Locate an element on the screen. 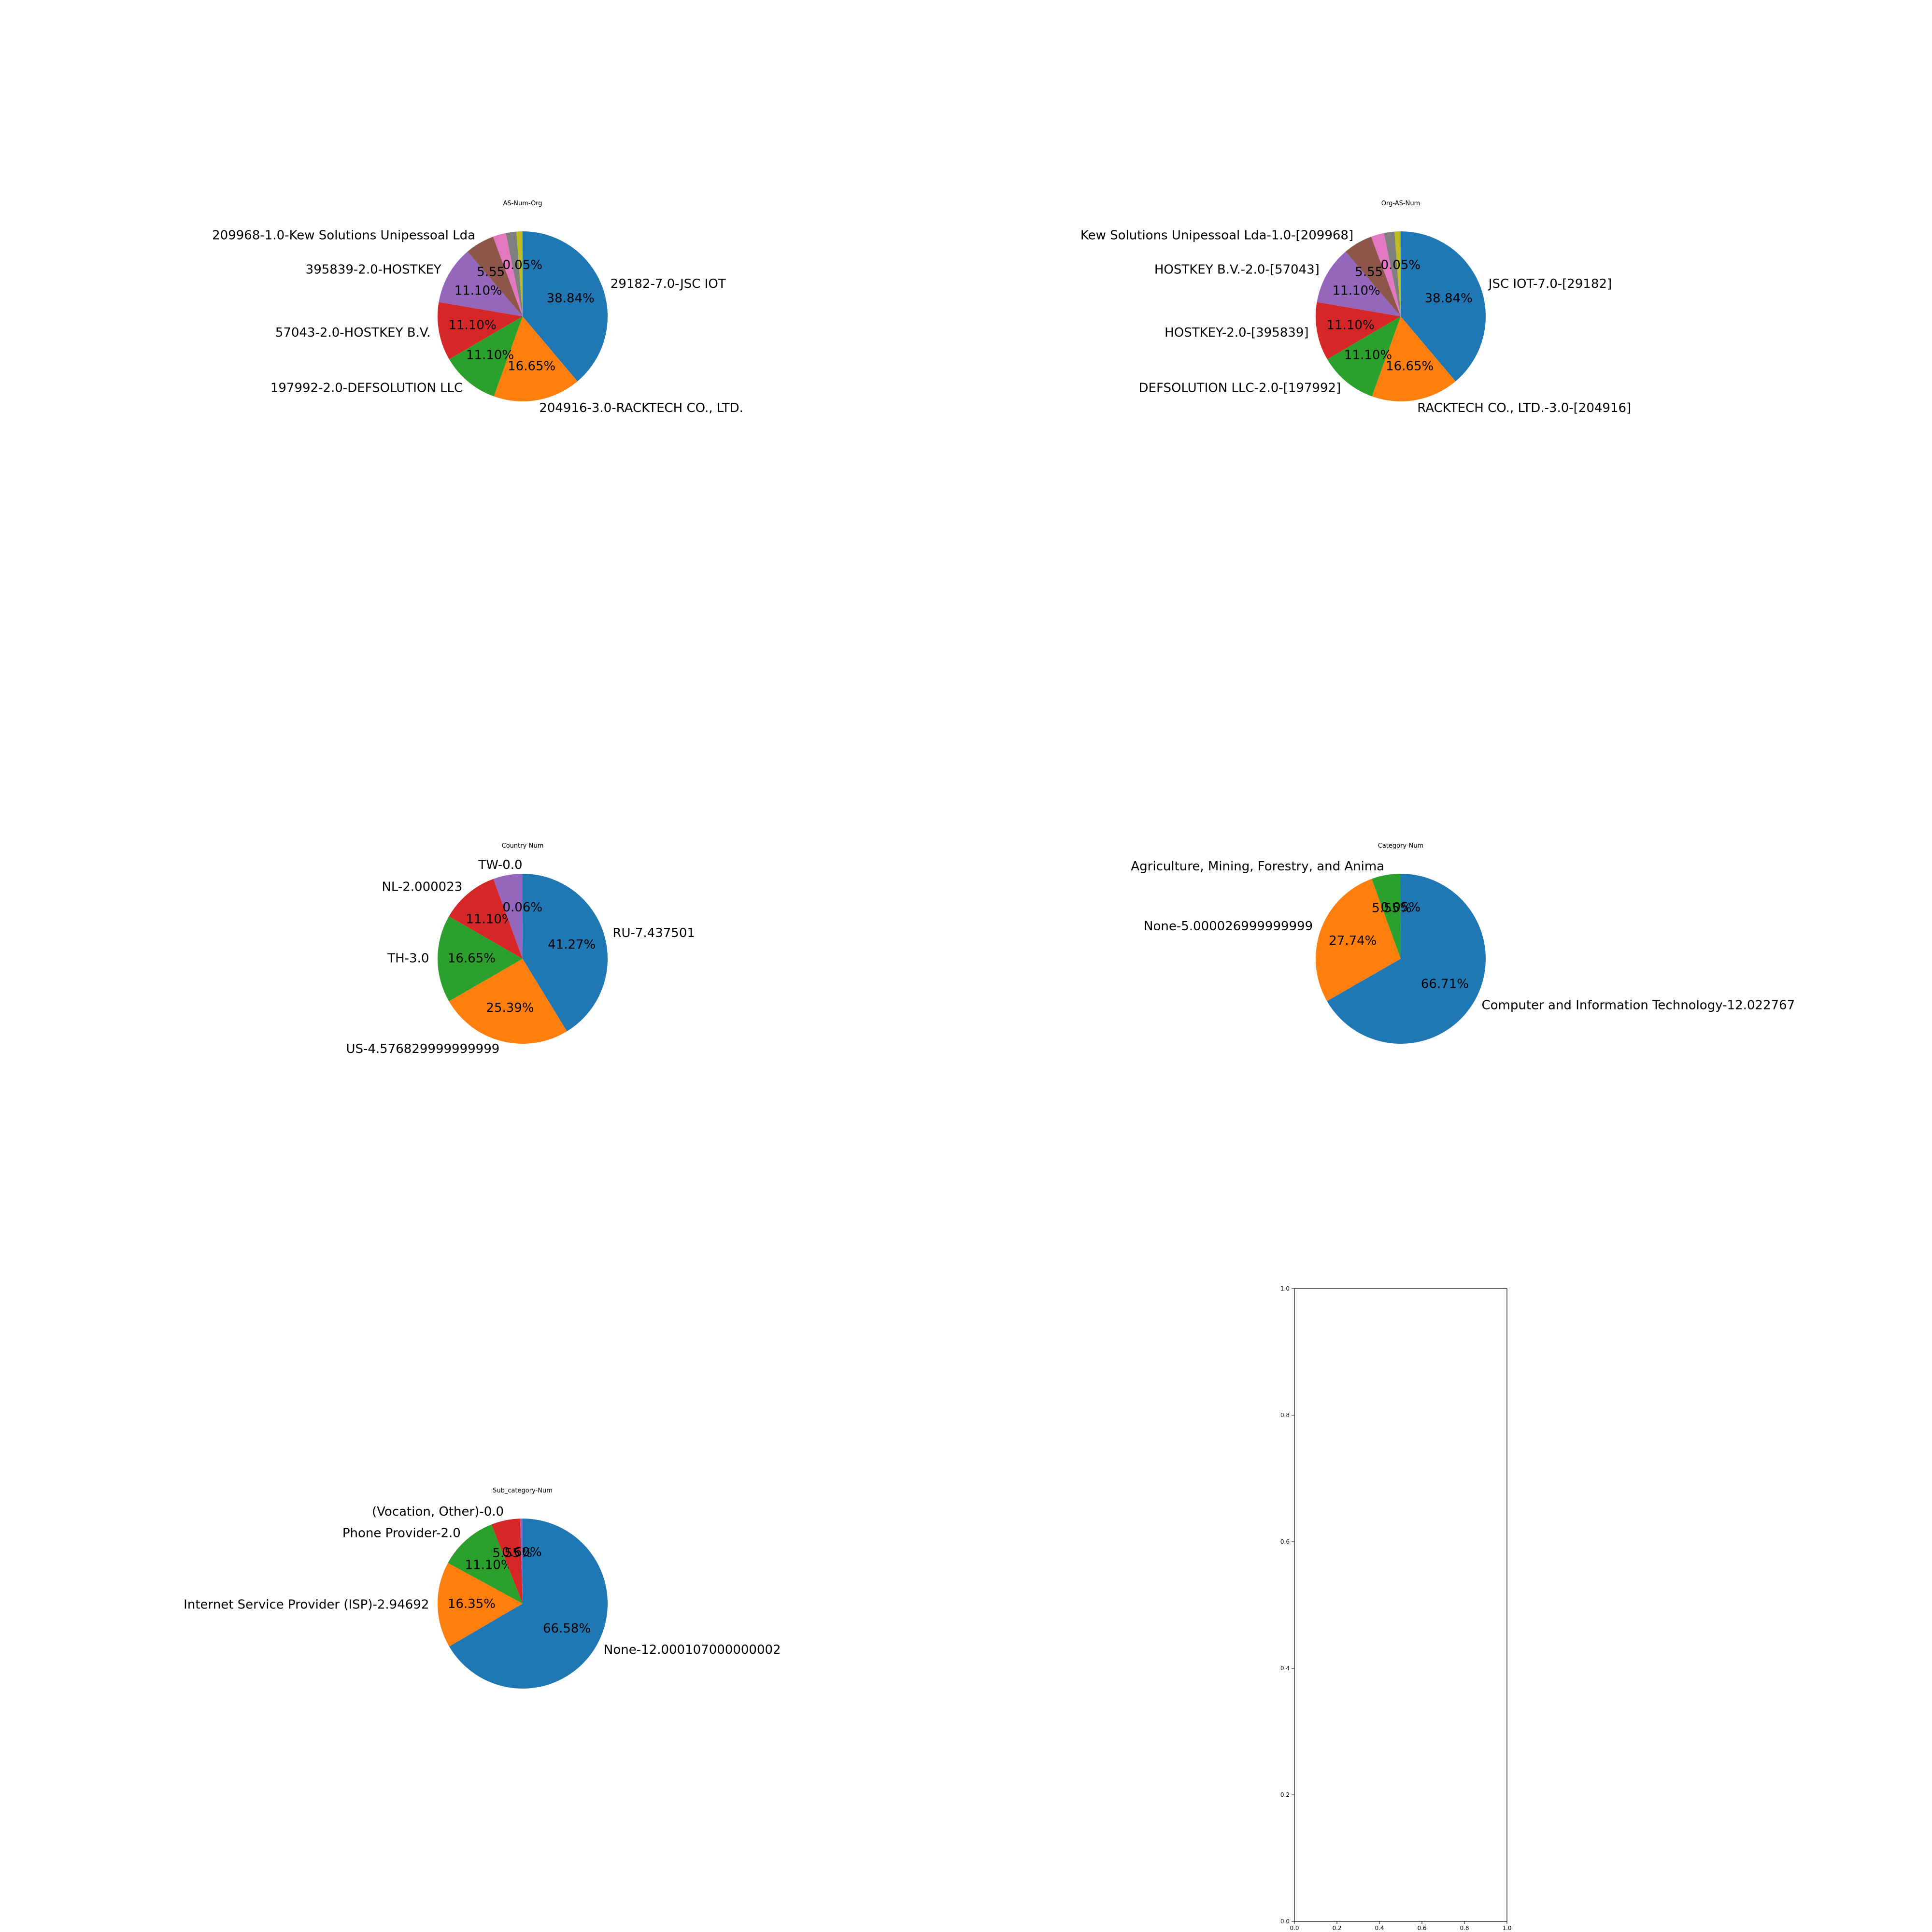 This screenshot has height=1932, width=1932. axes-frame is located at coordinates (1400, 1605).